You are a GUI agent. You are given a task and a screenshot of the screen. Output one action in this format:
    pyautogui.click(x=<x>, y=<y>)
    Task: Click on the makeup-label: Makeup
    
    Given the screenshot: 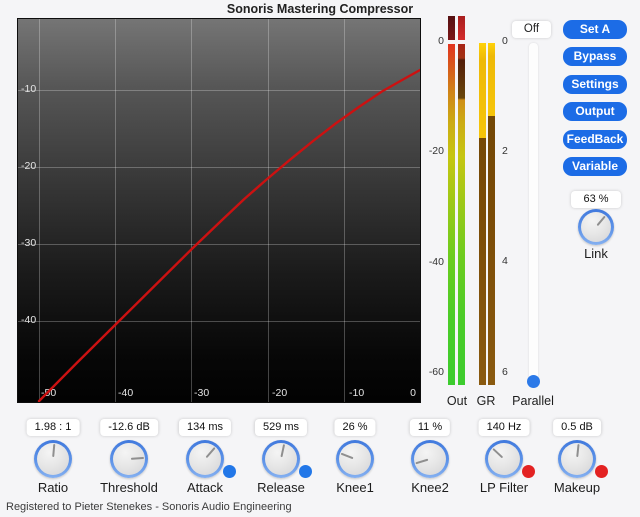 What is the action you would take?
    pyautogui.click(x=577, y=487)
    